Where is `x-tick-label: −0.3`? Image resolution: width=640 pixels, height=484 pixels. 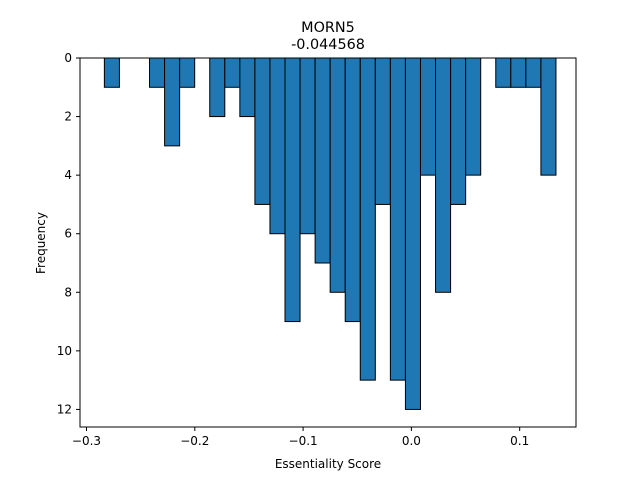 x-tick-label: −0.3 is located at coordinates (86, 441).